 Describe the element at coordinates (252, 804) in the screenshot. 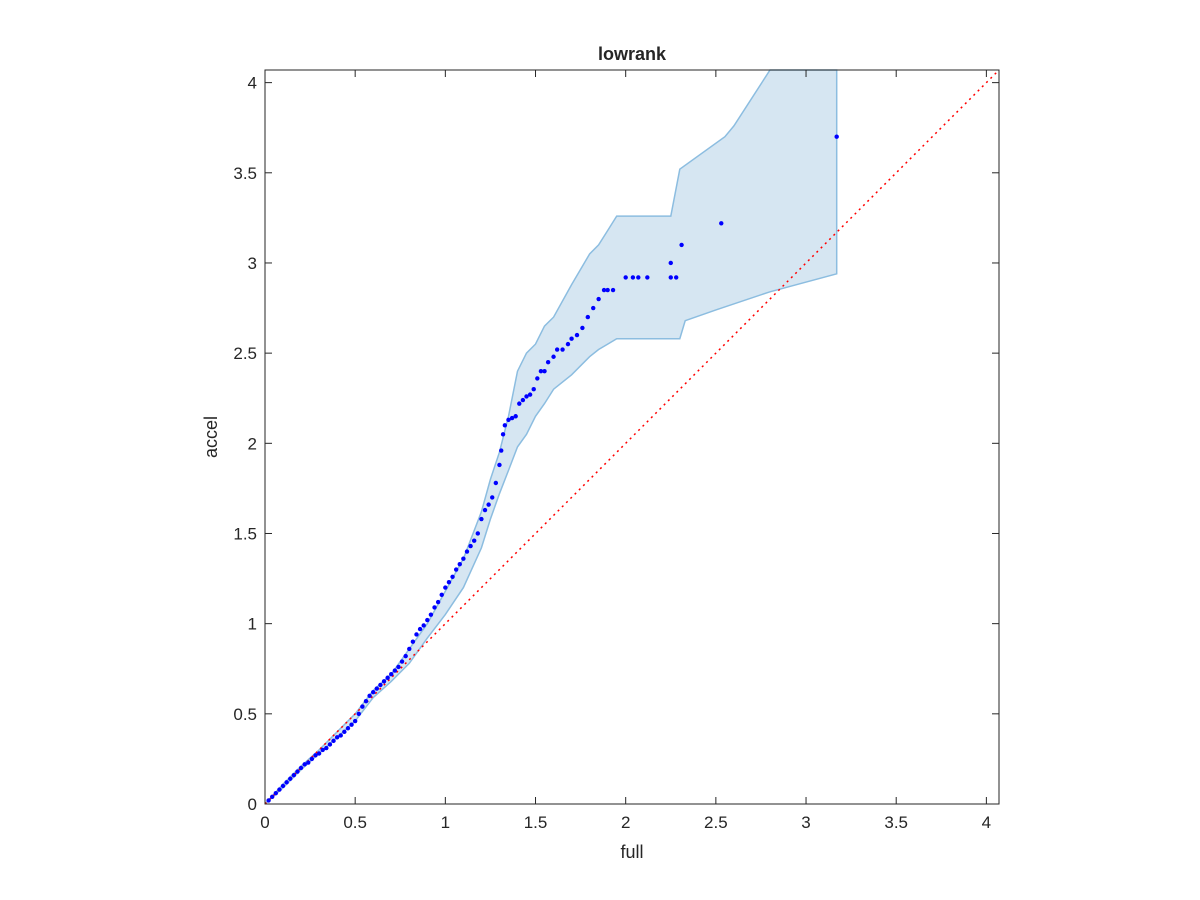

I see `y-tick-label: 0` at that location.